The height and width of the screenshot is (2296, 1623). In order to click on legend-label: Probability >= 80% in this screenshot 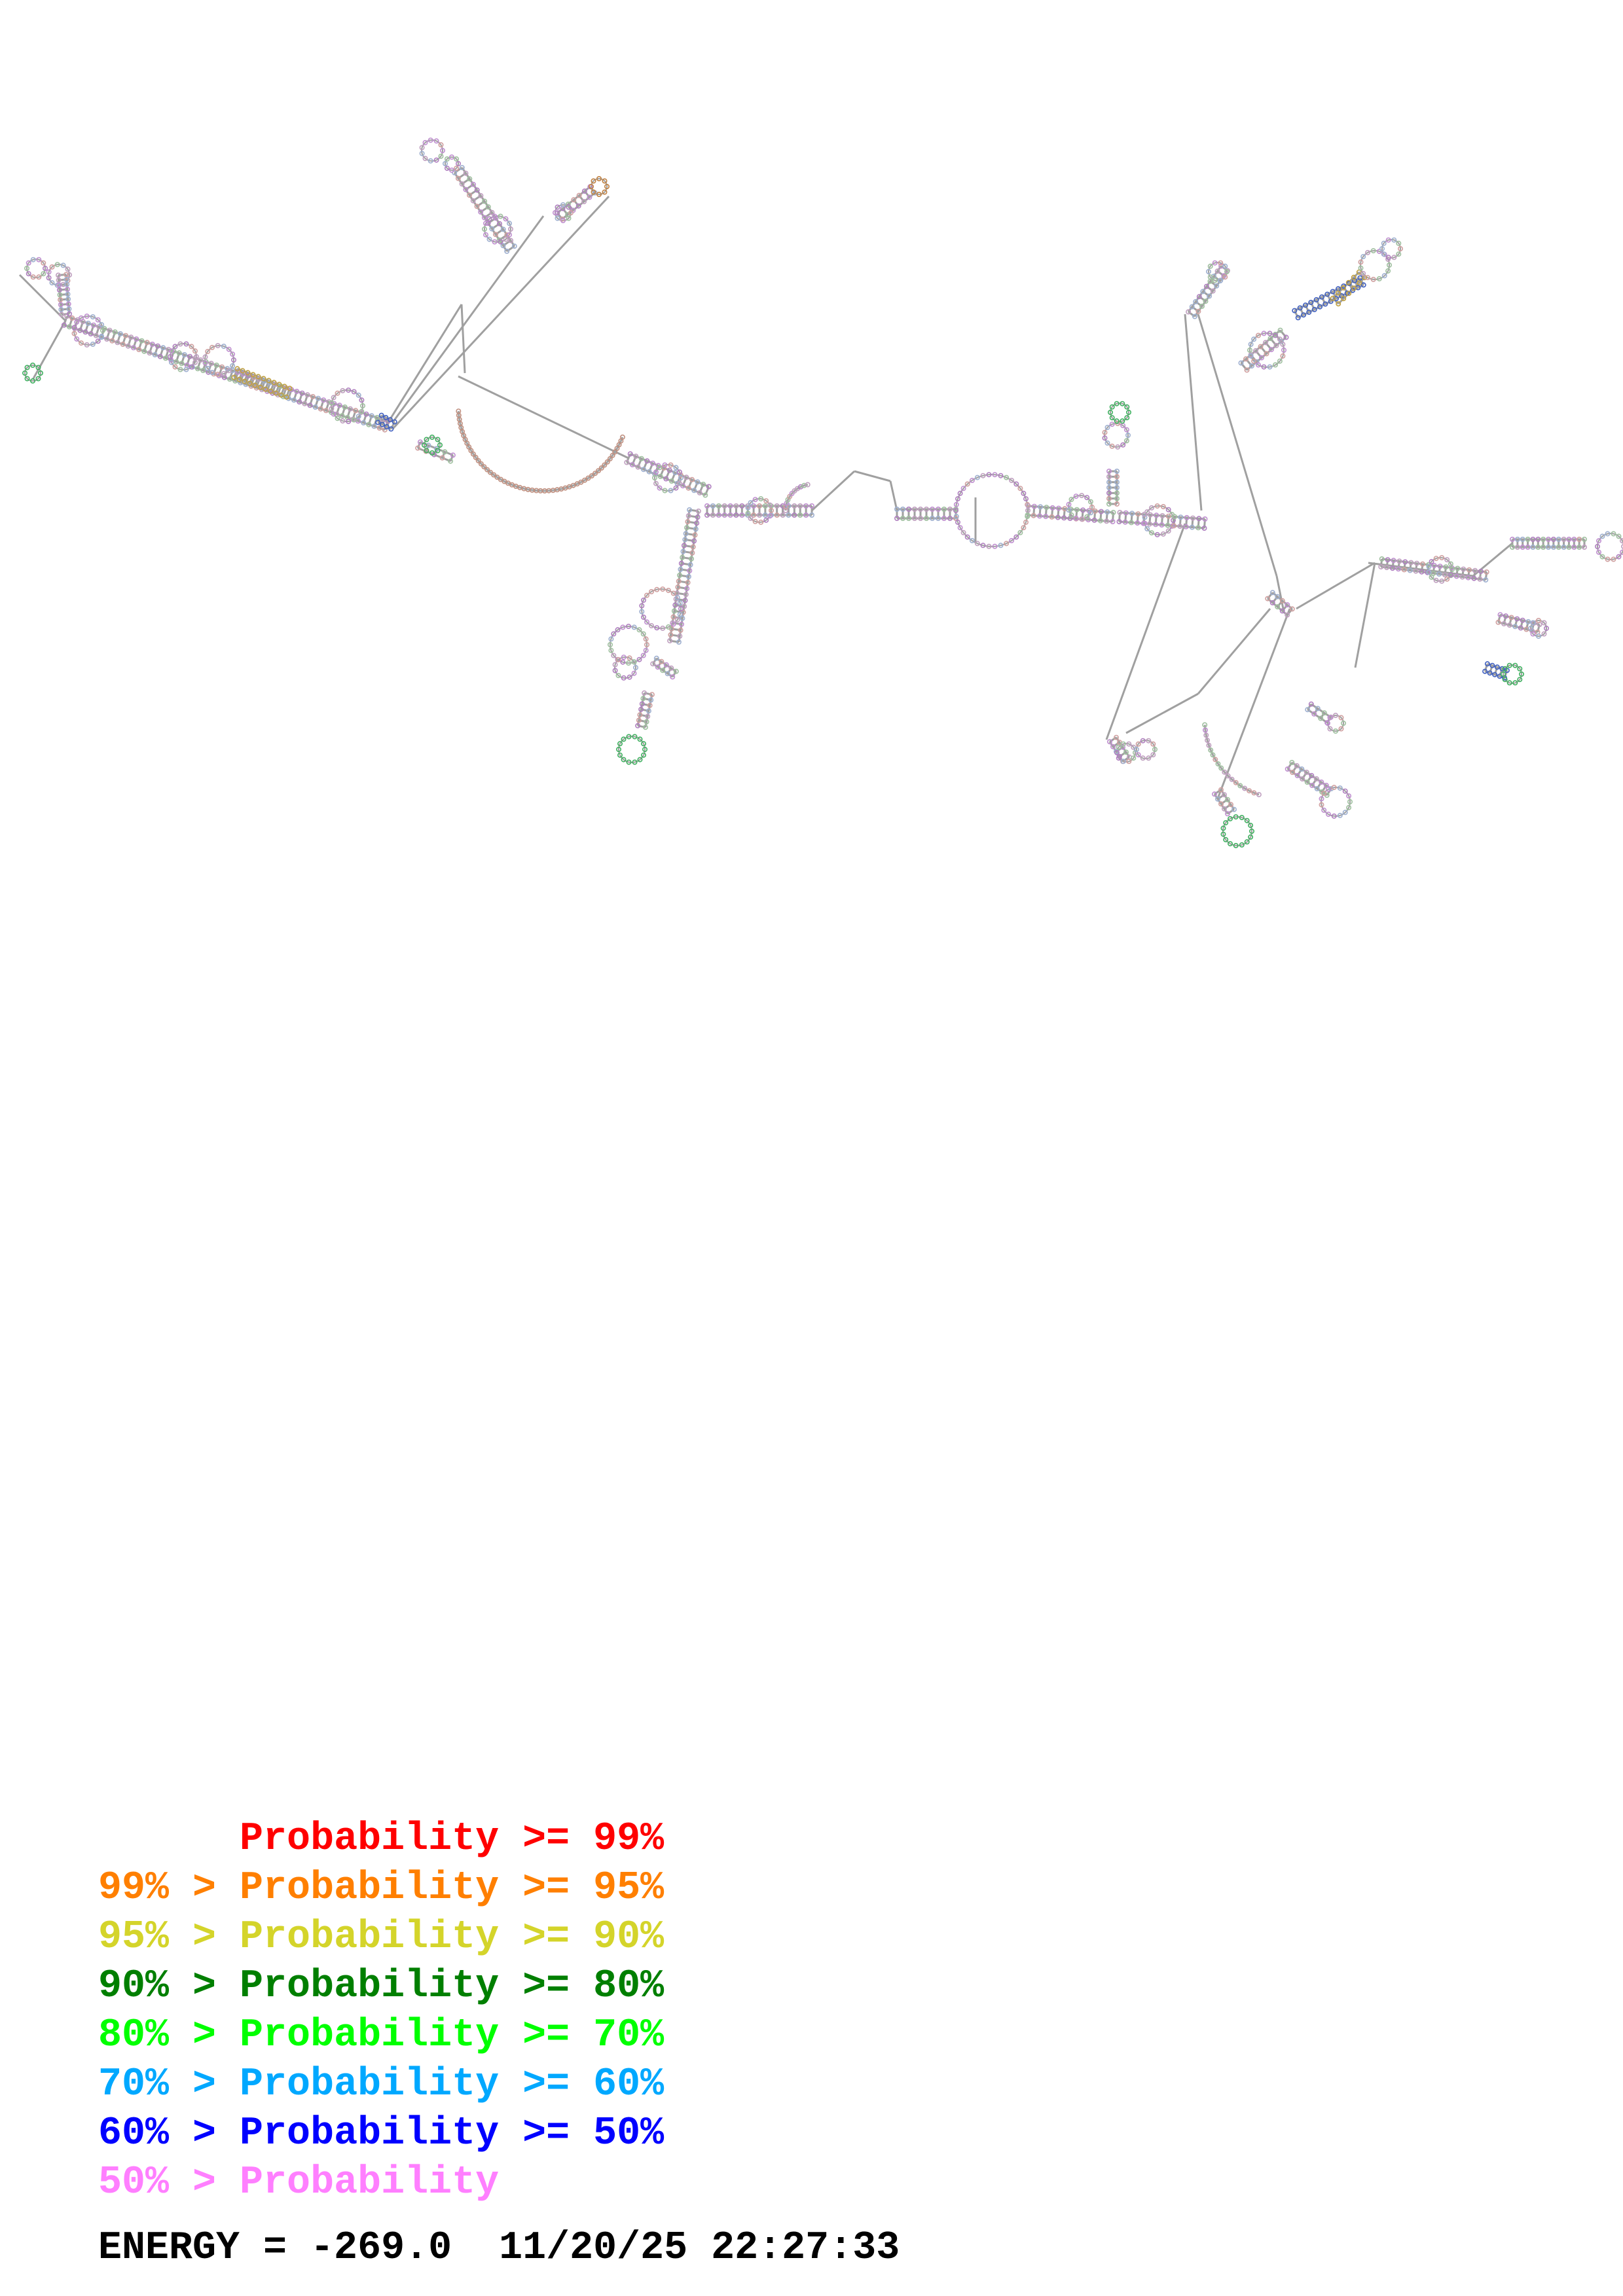, I will do `click(452, 1986)`.